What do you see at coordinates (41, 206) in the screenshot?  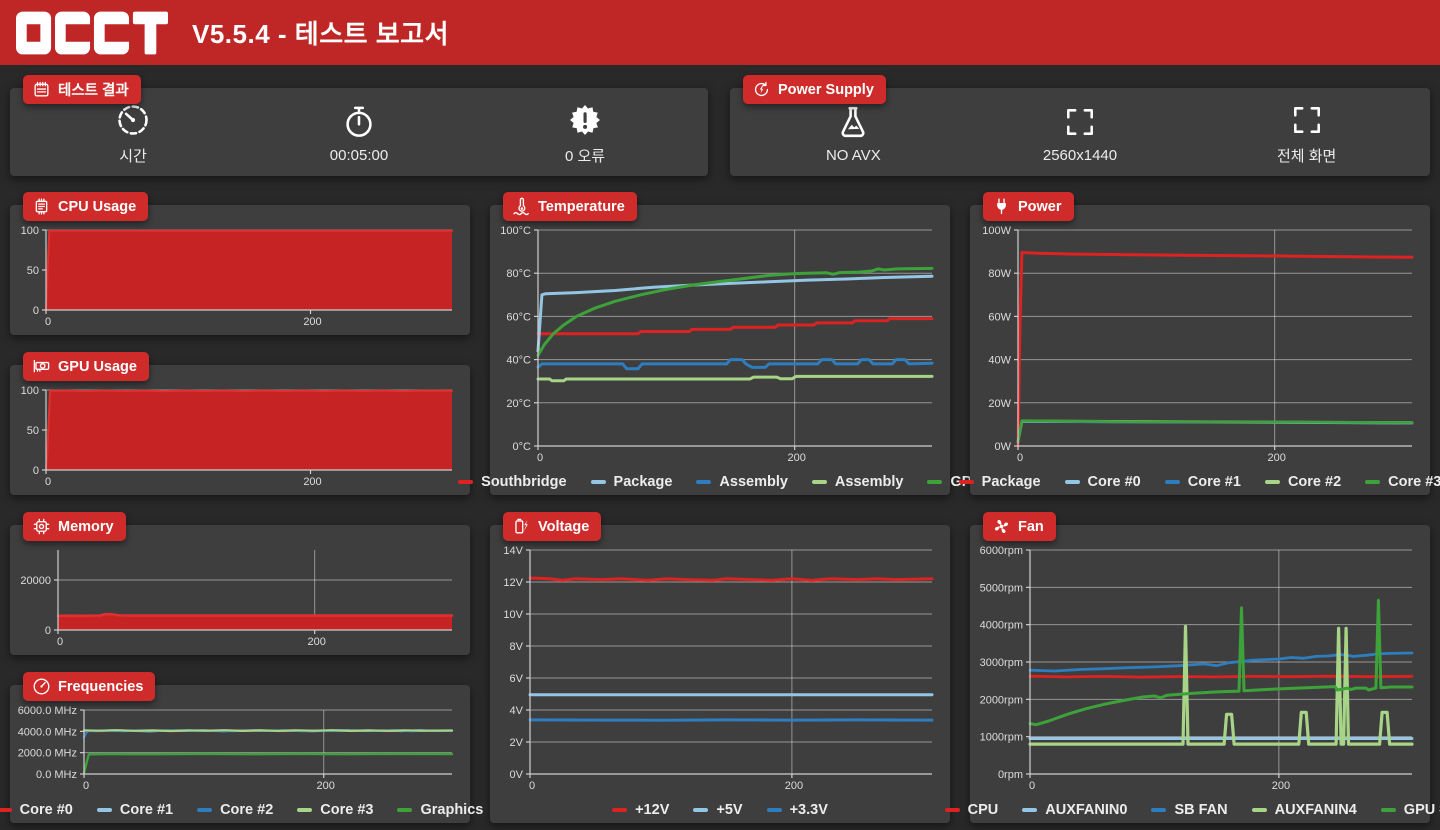 I see `cpu-chip-icon` at bounding box center [41, 206].